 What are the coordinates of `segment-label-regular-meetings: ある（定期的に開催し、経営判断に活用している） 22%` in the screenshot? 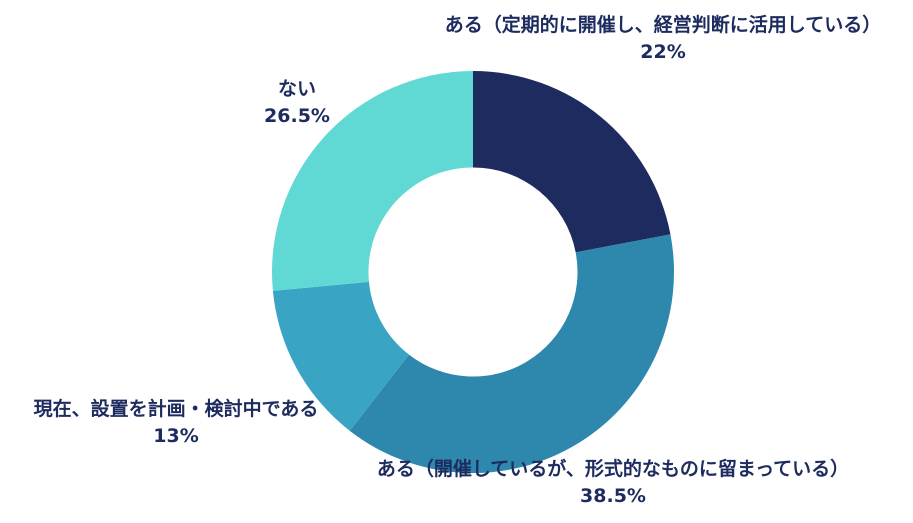 It's located at (663, 39).